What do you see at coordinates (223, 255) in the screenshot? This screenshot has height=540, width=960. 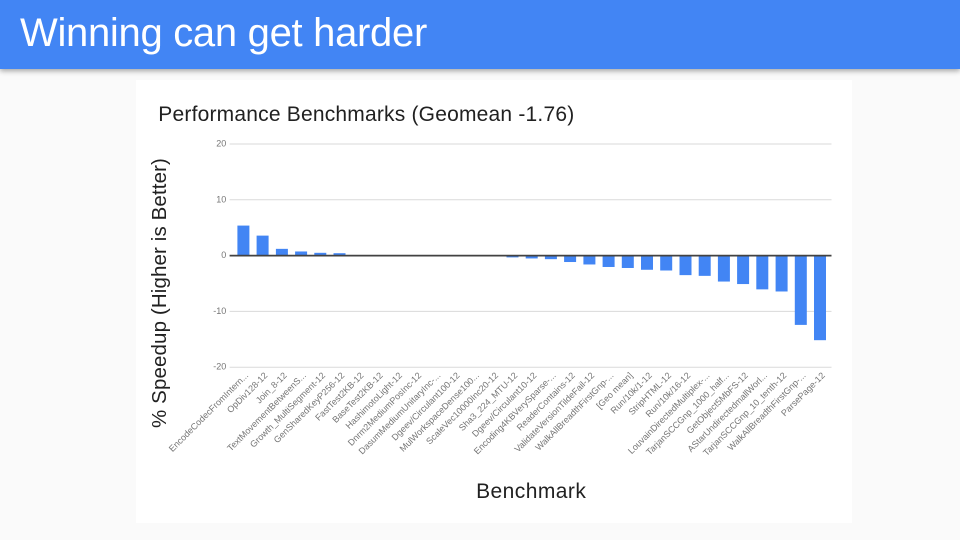 I see `svg-text: 0` at bounding box center [223, 255].